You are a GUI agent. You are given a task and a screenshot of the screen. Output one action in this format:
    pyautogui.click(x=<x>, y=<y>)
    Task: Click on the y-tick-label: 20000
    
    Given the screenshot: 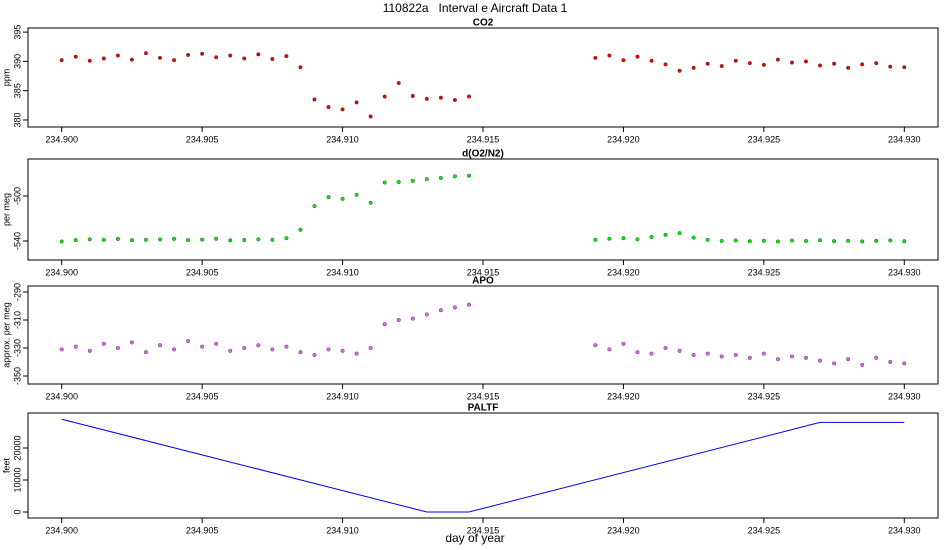 What is the action you would take?
    pyautogui.click(x=17, y=447)
    